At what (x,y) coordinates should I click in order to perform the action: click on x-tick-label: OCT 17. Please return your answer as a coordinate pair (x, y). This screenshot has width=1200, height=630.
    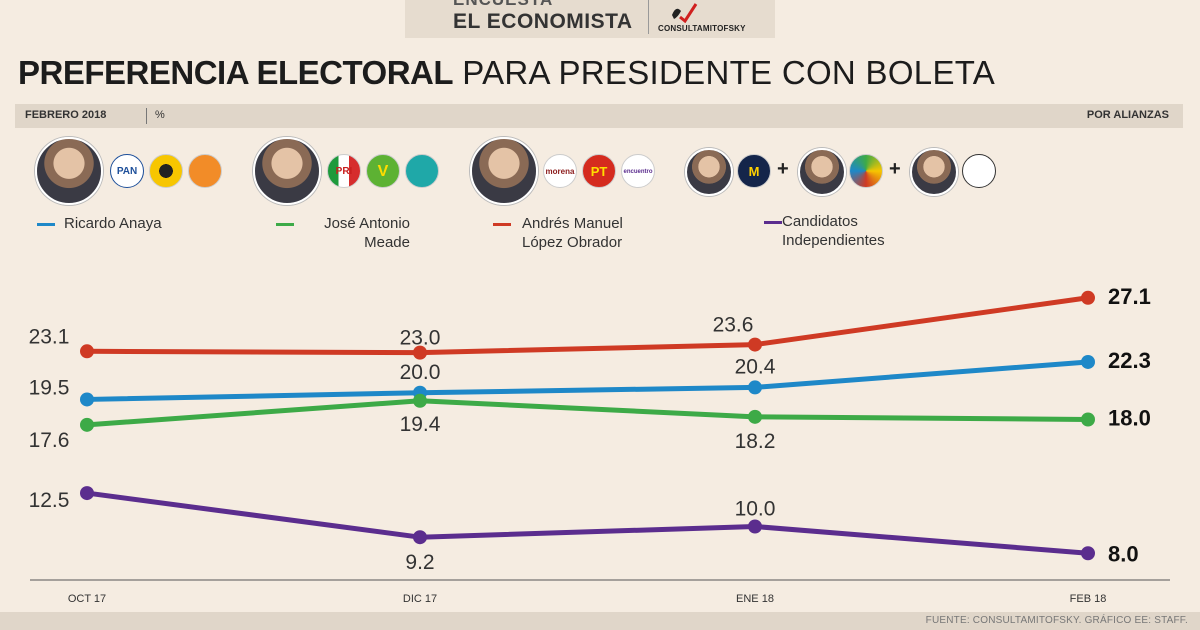
    Looking at the image, I should click on (87, 599).